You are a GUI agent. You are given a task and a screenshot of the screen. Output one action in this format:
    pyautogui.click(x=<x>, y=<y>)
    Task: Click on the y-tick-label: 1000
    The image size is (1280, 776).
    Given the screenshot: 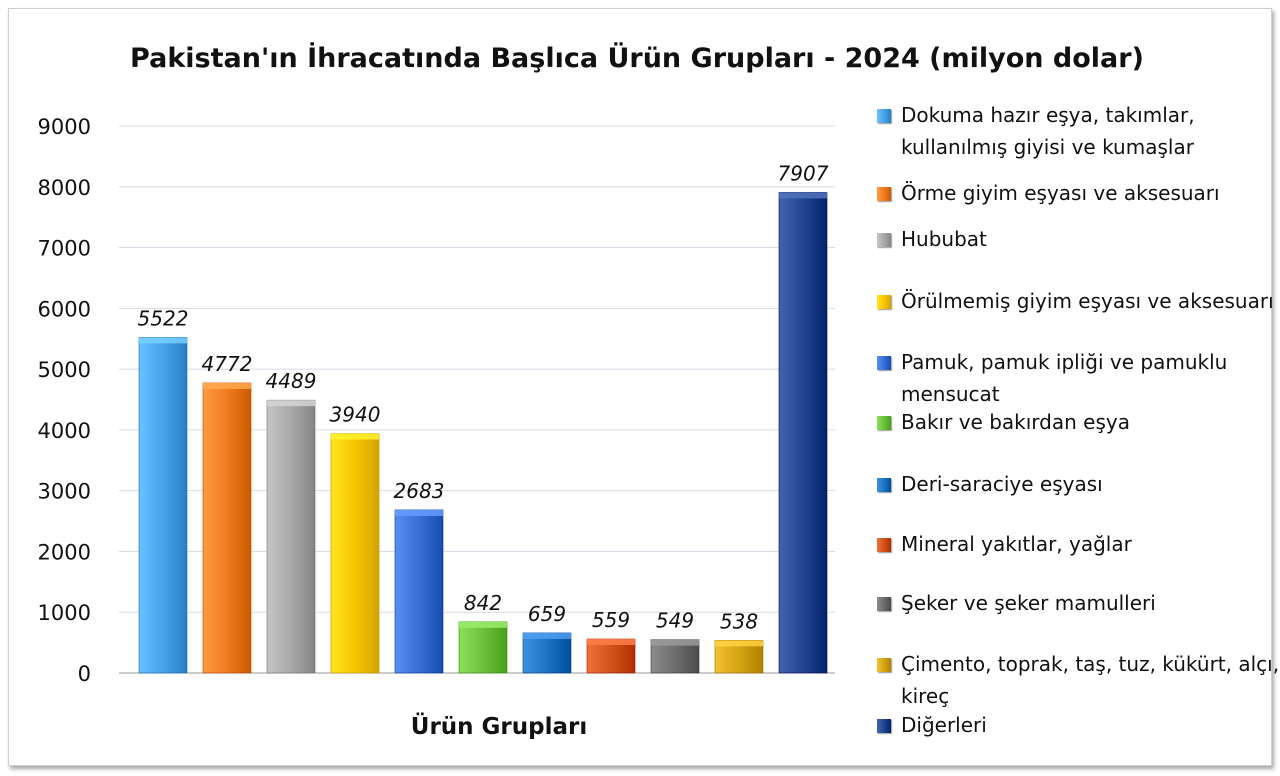 What is the action you would take?
    pyautogui.click(x=64, y=613)
    